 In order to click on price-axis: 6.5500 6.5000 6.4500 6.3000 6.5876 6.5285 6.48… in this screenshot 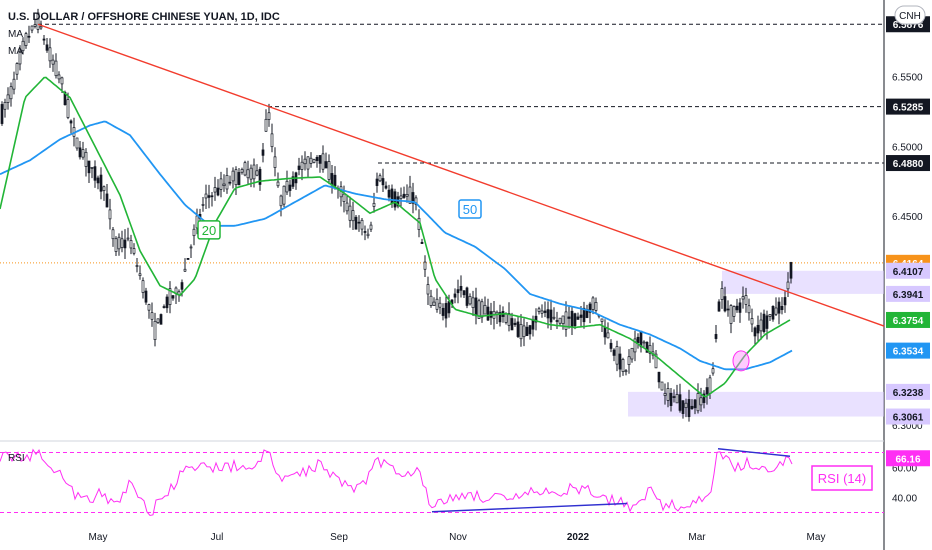, I will do `click(908, 260)`.